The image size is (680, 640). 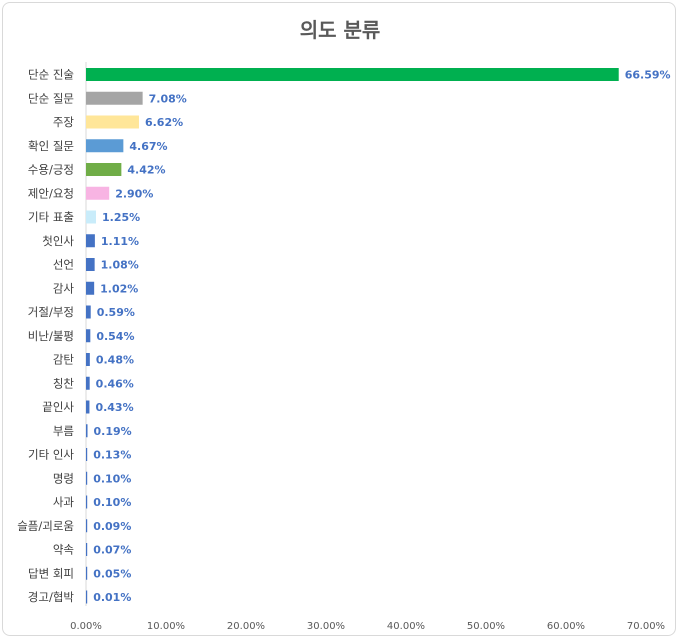 What do you see at coordinates (115, 383) in the screenshot?
I see `data-label: 0.46%` at bounding box center [115, 383].